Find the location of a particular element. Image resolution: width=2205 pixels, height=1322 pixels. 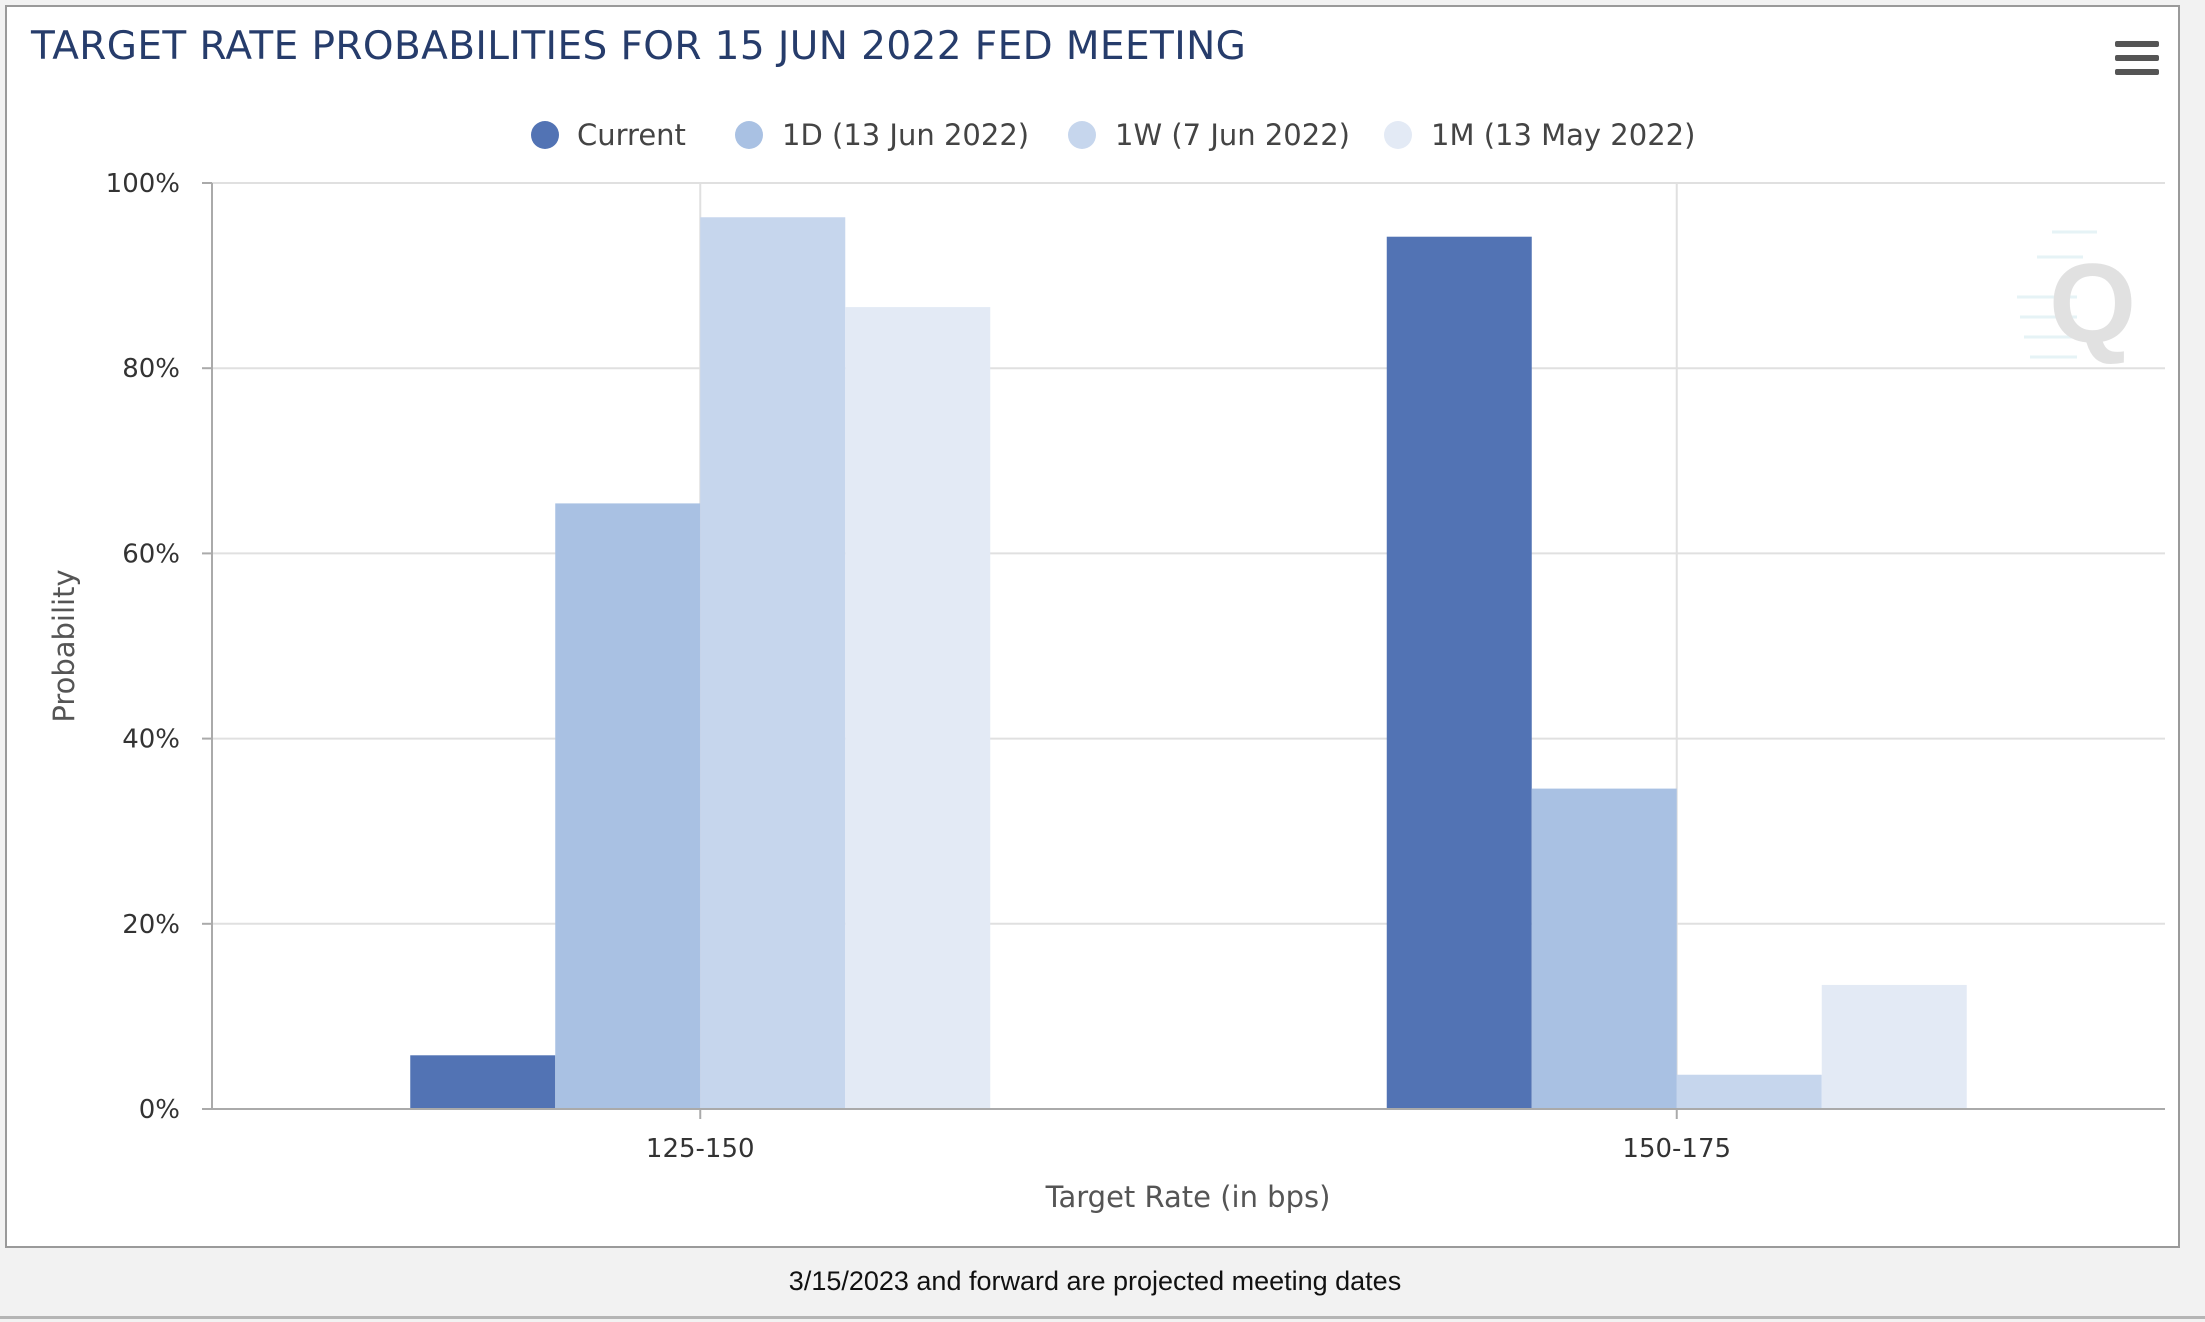

legend-marker-current is located at coordinates (545, 135).